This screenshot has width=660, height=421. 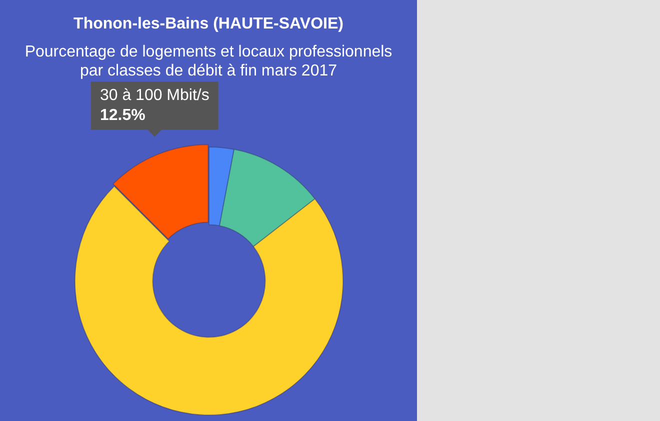 I want to click on data-label: 12.5%, so click(x=123, y=115).